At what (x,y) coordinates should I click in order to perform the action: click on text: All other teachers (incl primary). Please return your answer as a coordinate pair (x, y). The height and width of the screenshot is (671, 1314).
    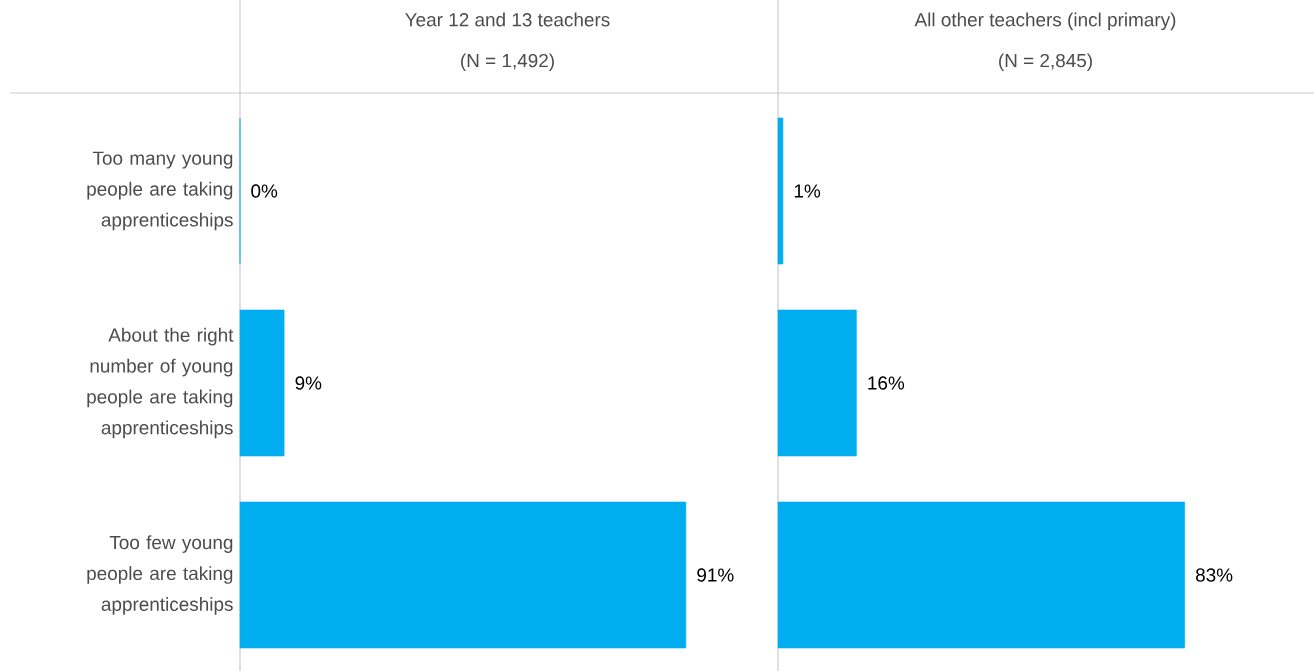
    Looking at the image, I should click on (1045, 21).